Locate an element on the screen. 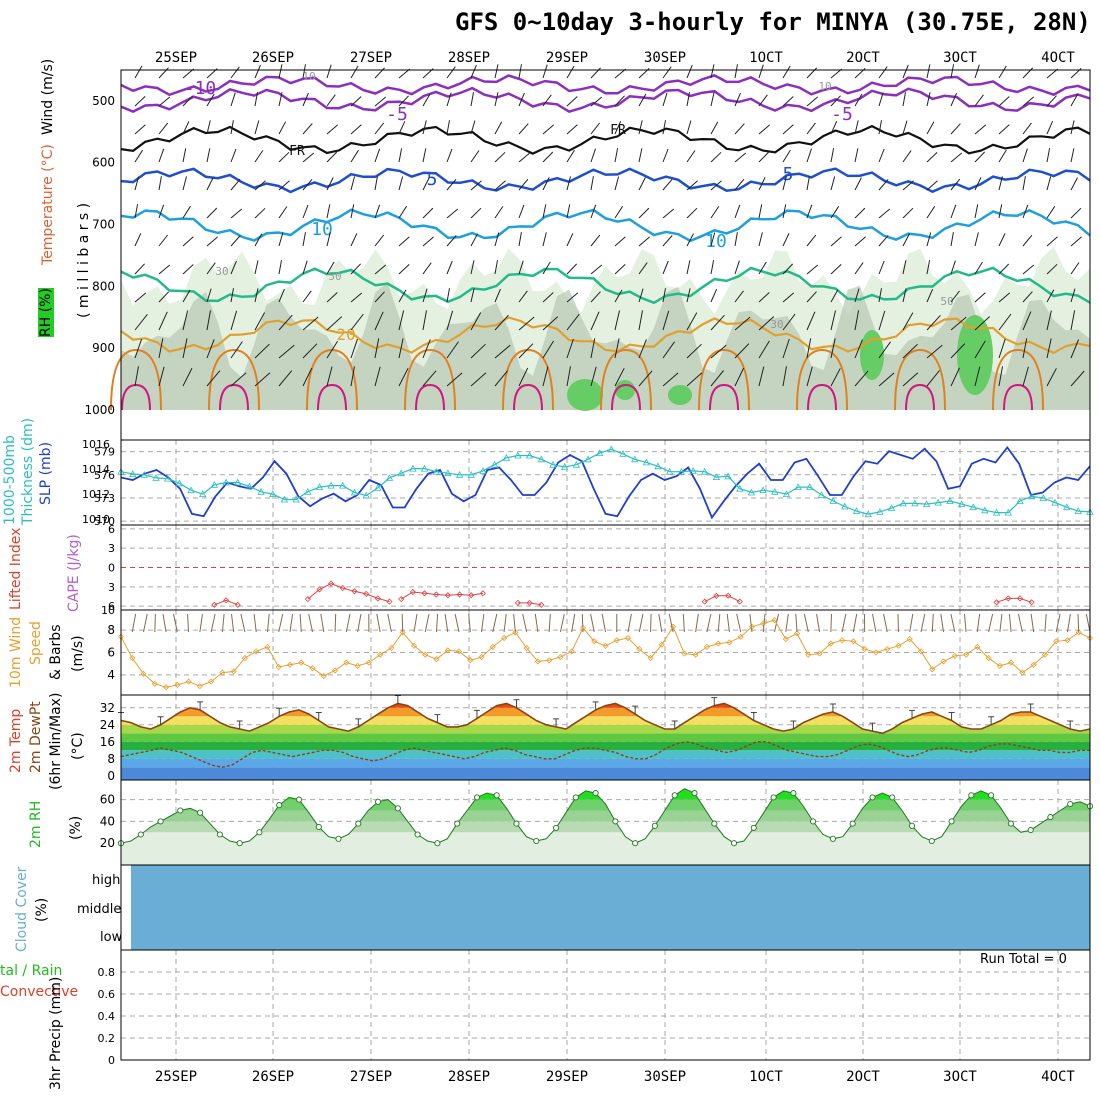  cloud-high-label: high is located at coordinates (106, 880).